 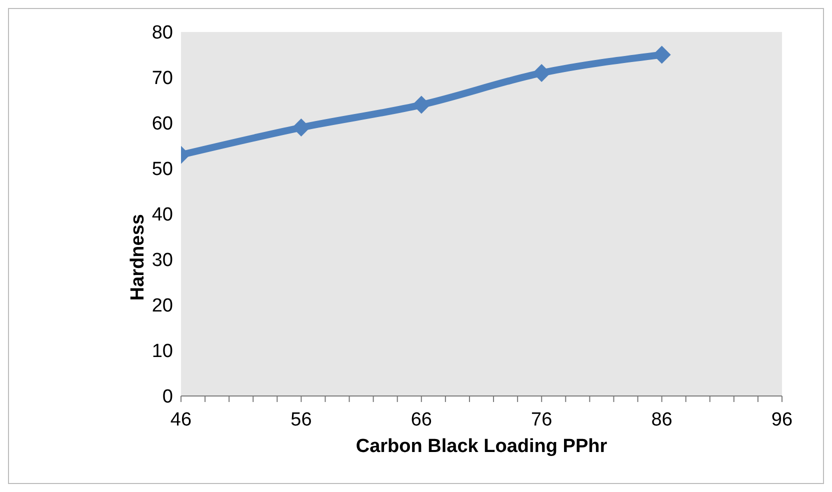 I want to click on y-tick-label: 30, so click(x=162, y=261).